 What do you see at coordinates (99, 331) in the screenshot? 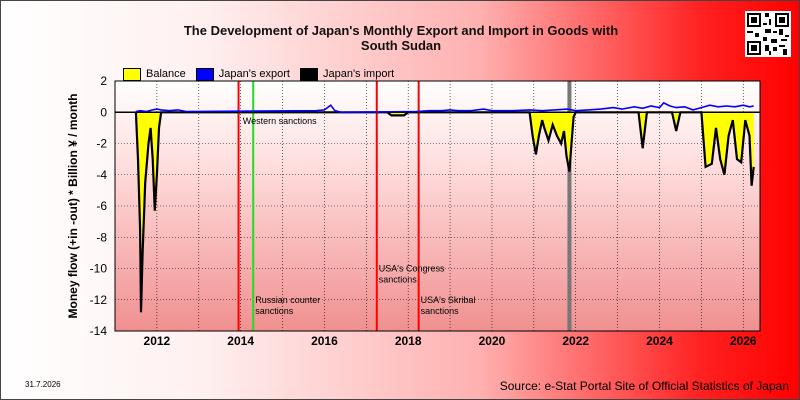
I see `y-tick-label: -14` at bounding box center [99, 331].